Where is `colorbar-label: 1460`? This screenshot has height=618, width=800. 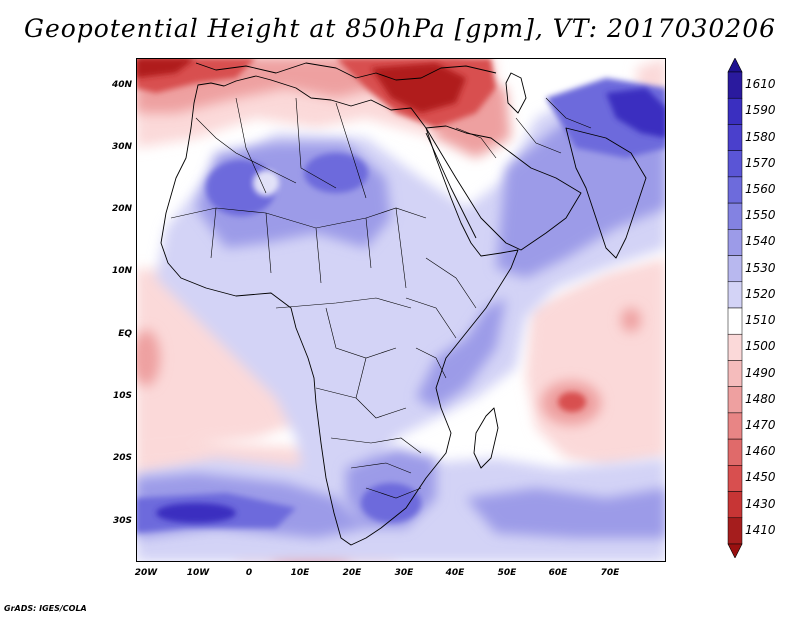
colorbar-label: 1460 is located at coordinates (760, 451).